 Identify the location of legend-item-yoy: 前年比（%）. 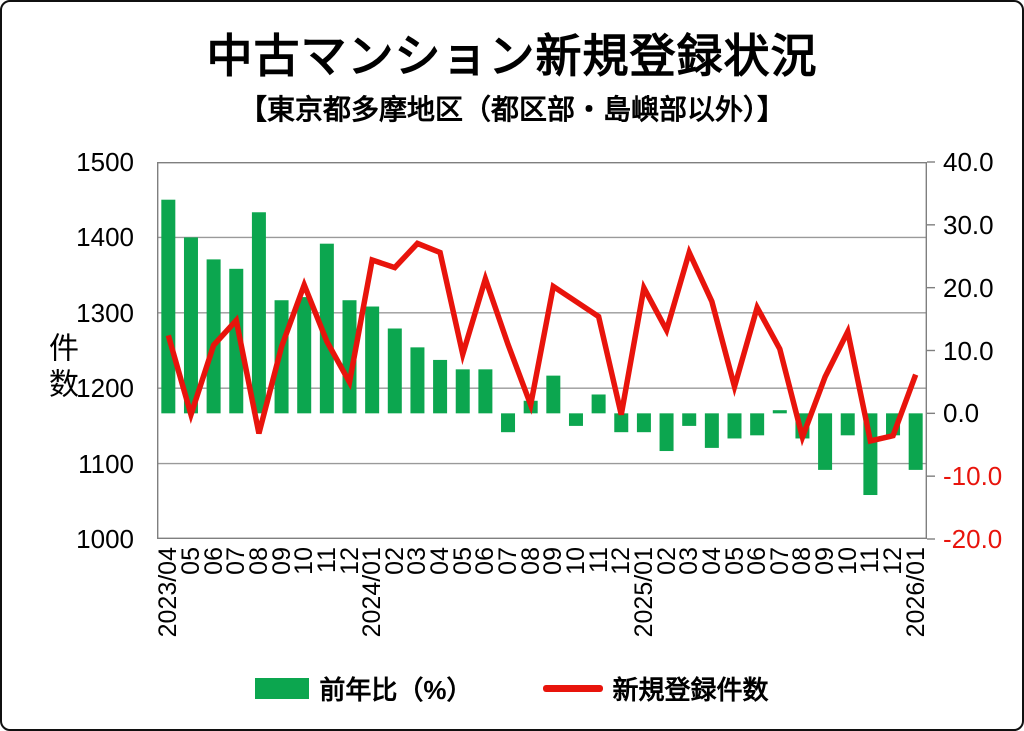
(364, 688).